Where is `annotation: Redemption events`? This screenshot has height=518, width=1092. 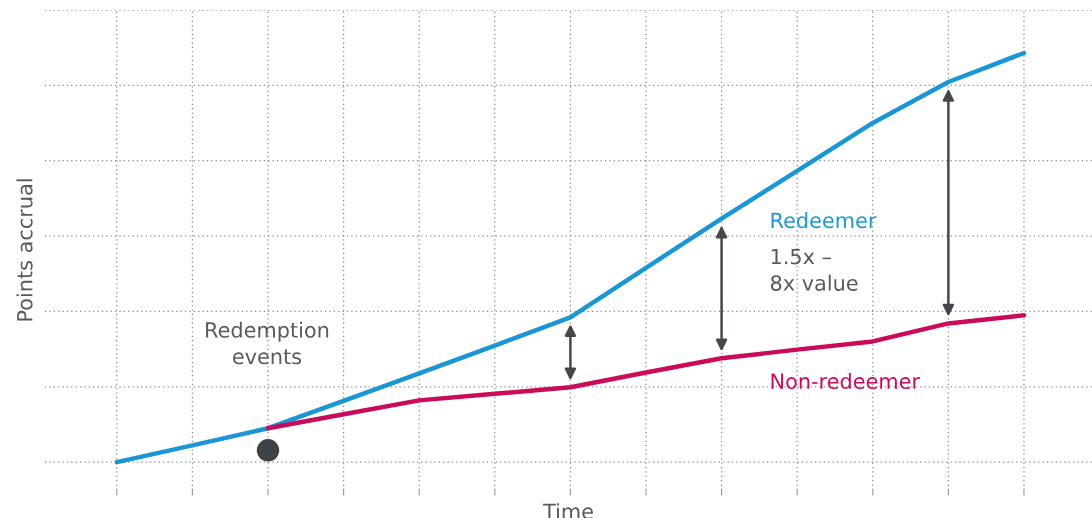 annotation: Redemption events is located at coordinates (267, 343).